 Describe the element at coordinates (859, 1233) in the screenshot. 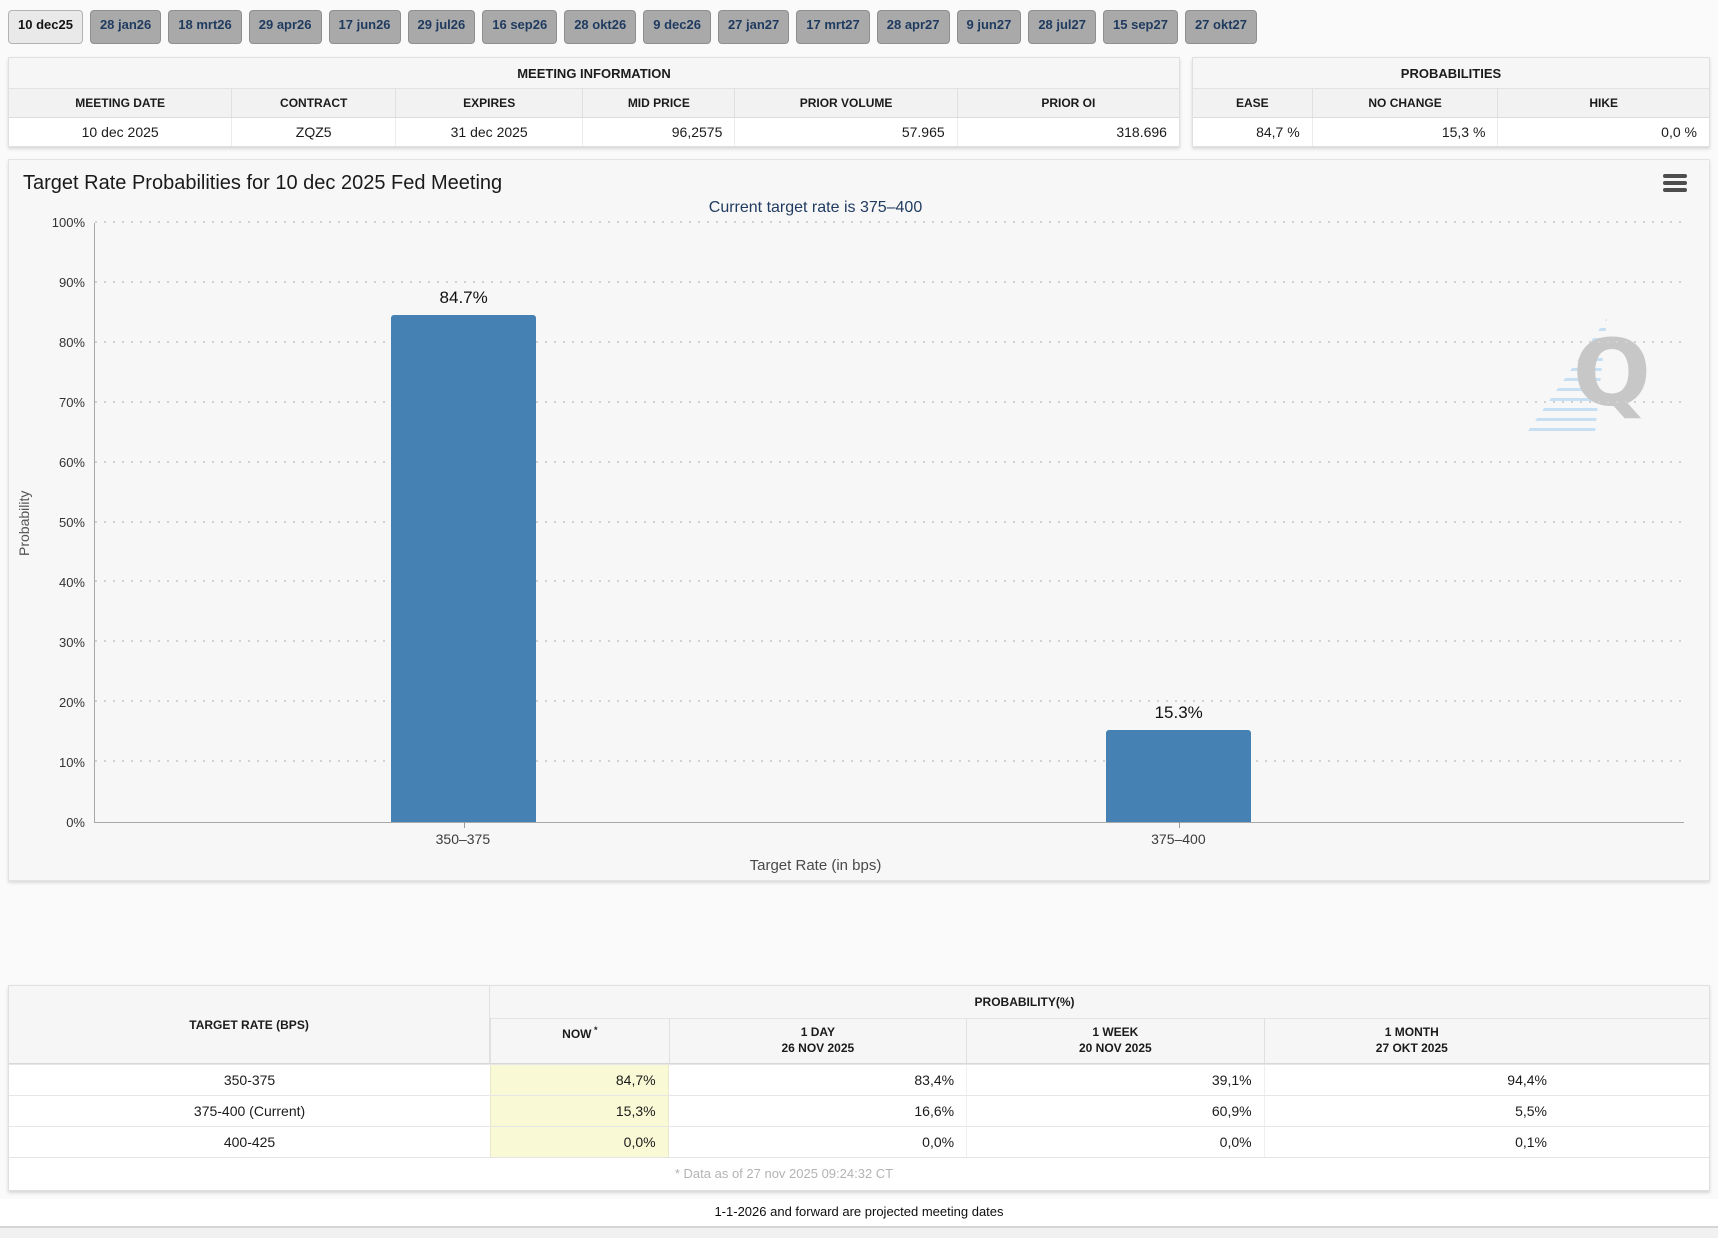

I see `bottom-strip` at that location.